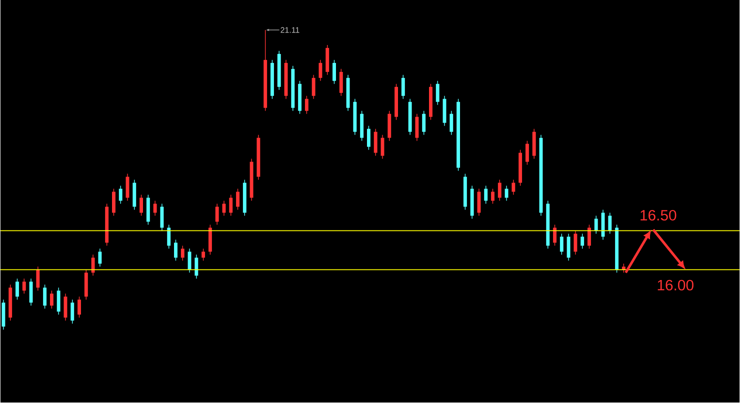 Image resolution: width=740 pixels, height=403 pixels. What do you see at coordinates (676, 285) in the screenshot?
I see `text: 16.00` at bounding box center [676, 285].